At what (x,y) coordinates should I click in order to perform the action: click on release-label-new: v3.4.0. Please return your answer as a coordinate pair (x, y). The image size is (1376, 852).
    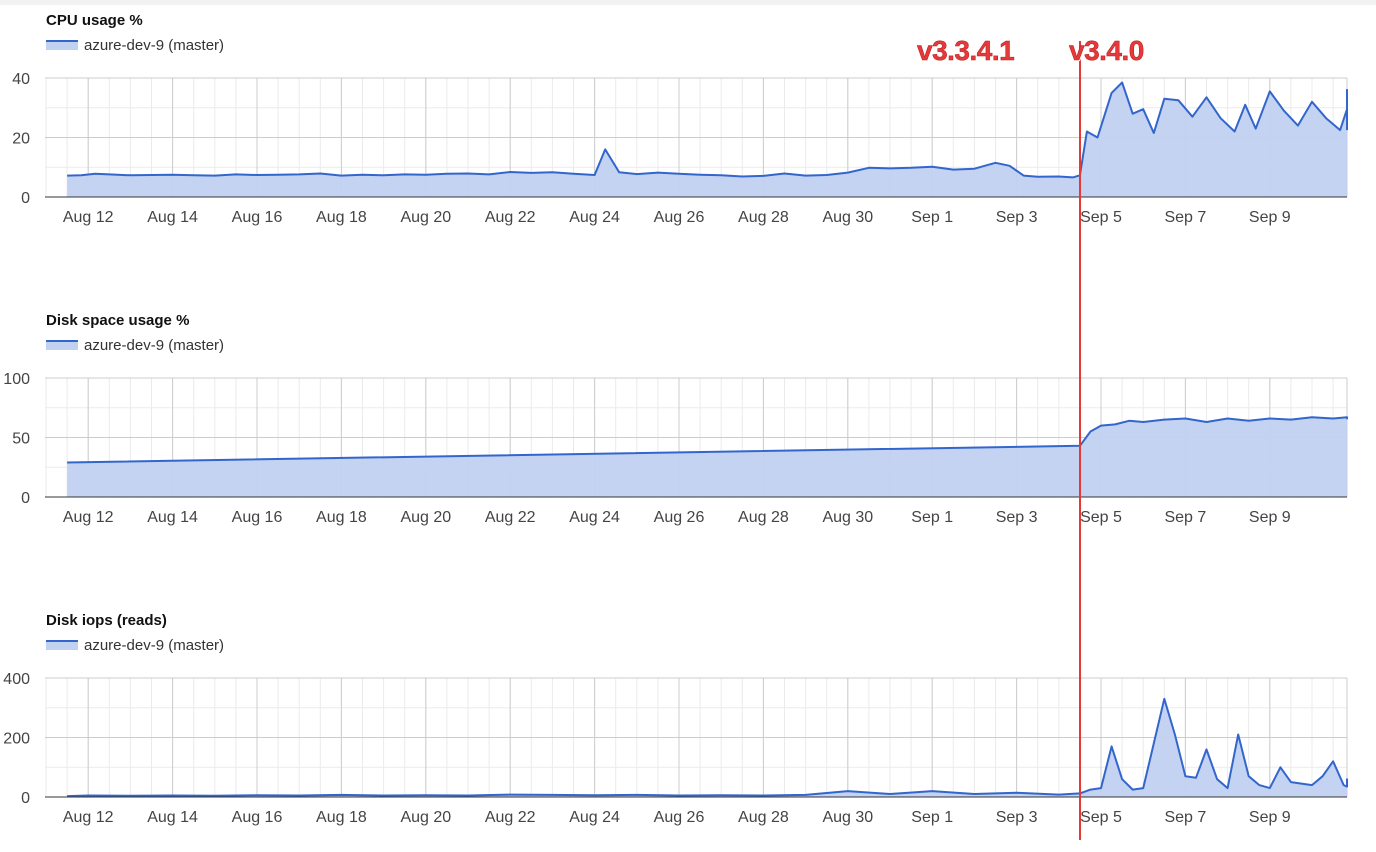
    Looking at the image, I should click on (1107, 51).